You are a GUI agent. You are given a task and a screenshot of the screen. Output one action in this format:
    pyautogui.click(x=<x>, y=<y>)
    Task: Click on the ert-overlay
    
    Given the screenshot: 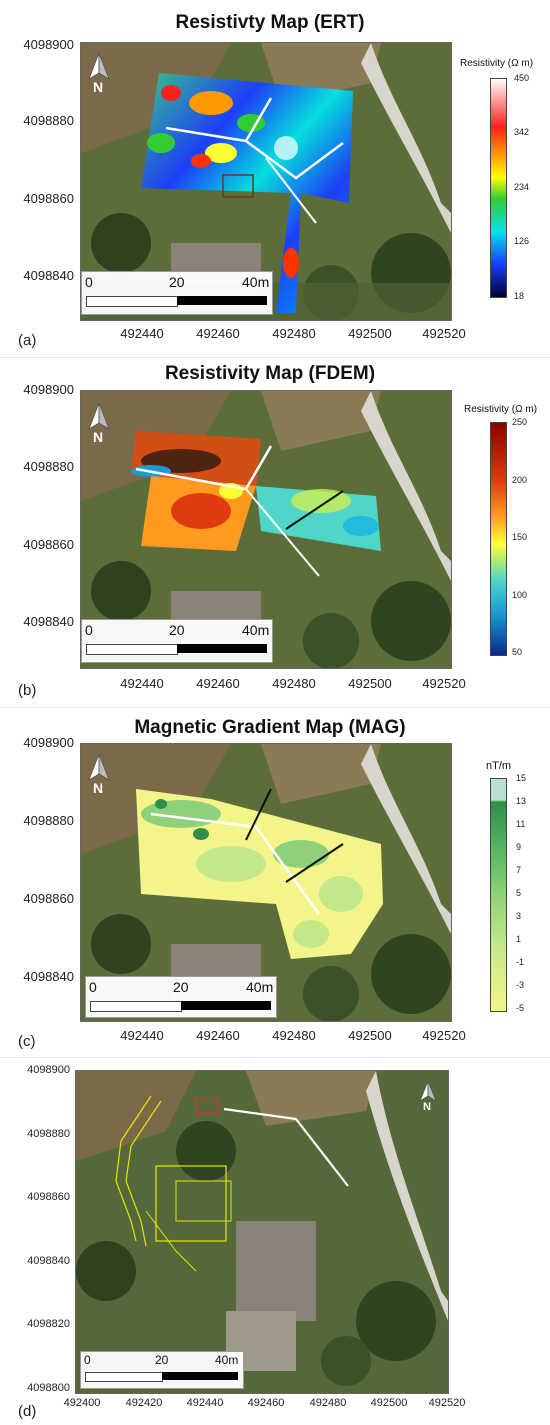 What is the action you would take?
    pyautogui.click(x=247, y=193)
    